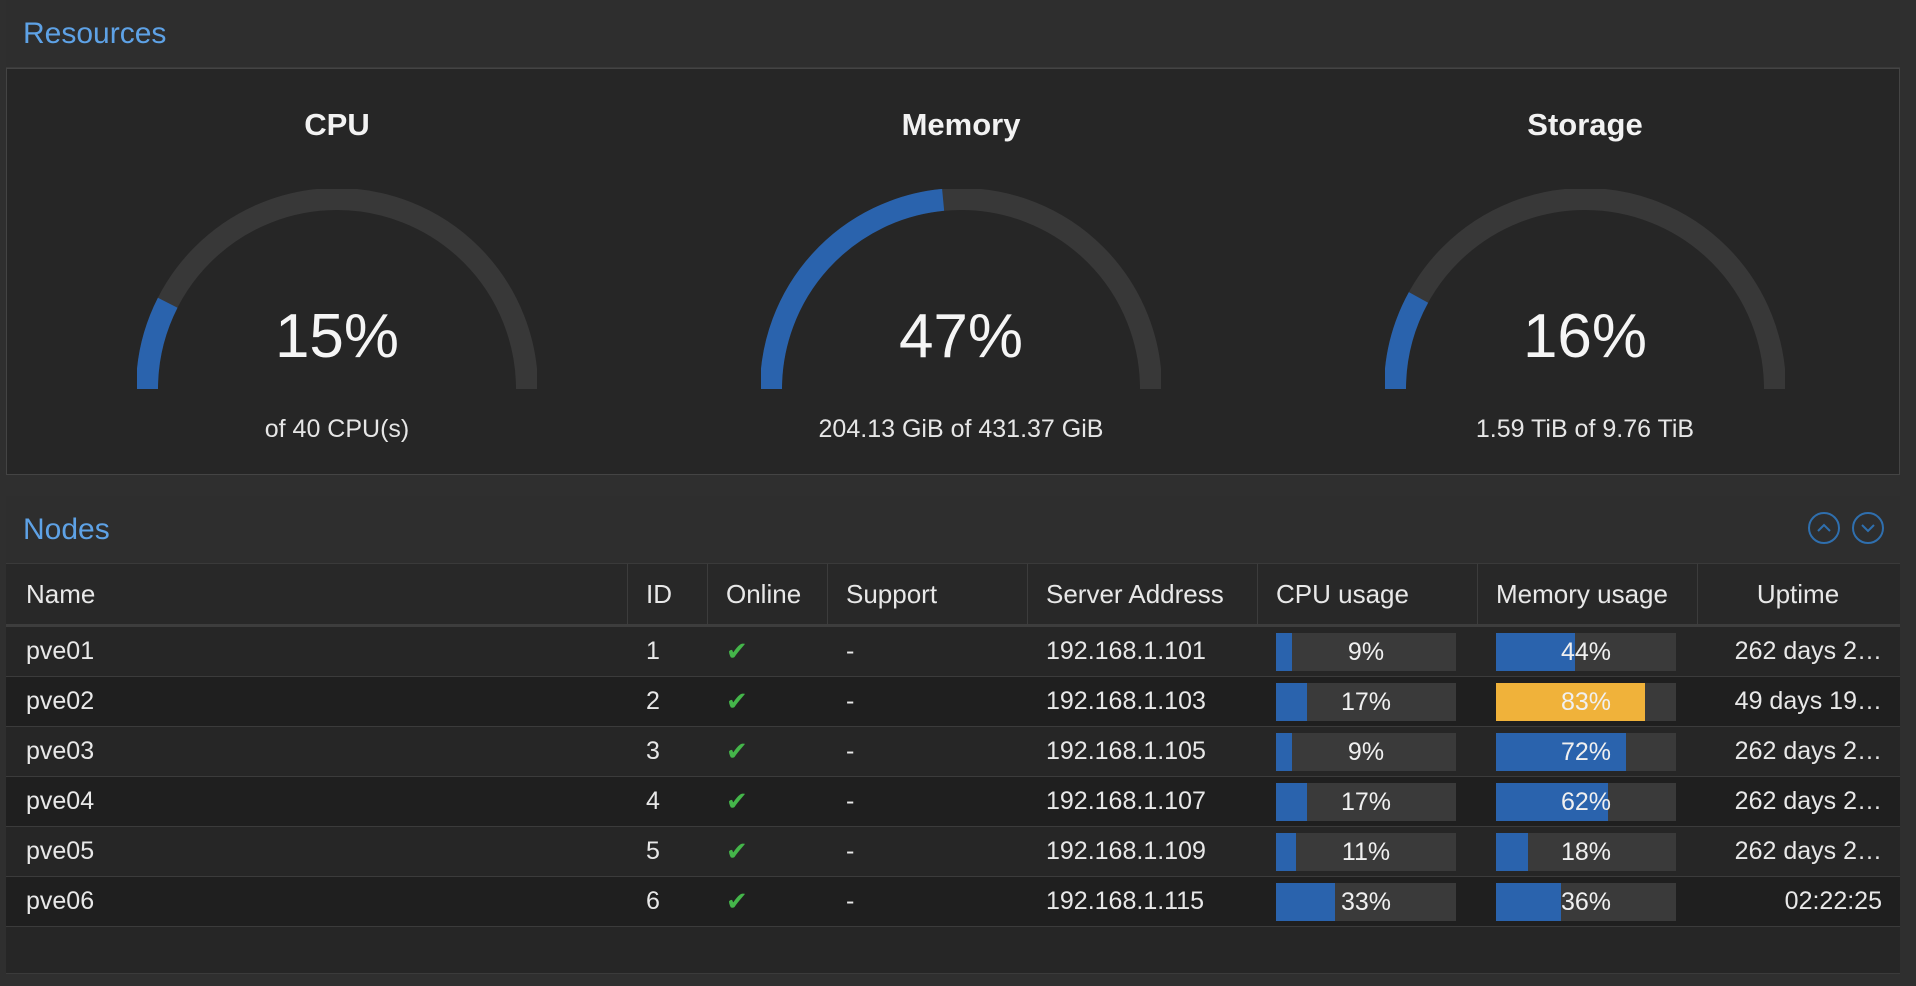 The height and width of the screenshot is (986, 1916). What do you see at coordinates (1126, 801) in the screenshot?
I see `server-address: 192.168.1.107` at bounding box center [1126, 801].